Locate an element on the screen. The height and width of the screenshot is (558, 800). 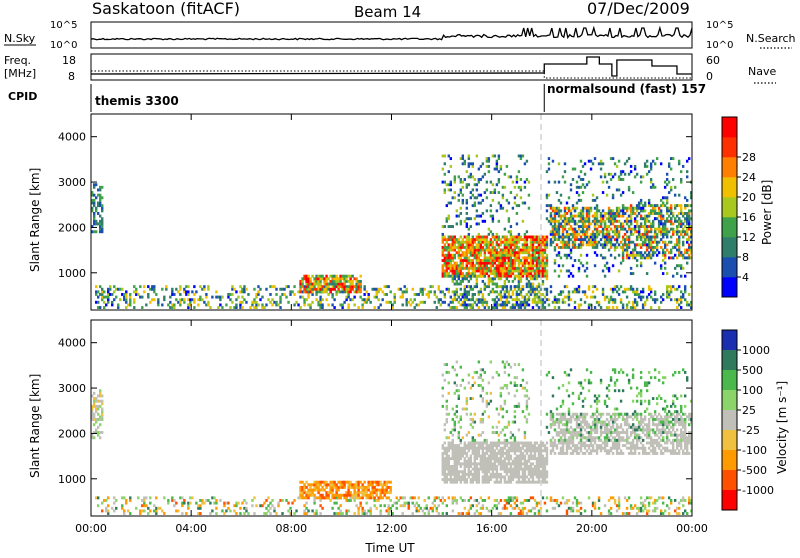
colorbar-block is located at coordinates (729, 287).